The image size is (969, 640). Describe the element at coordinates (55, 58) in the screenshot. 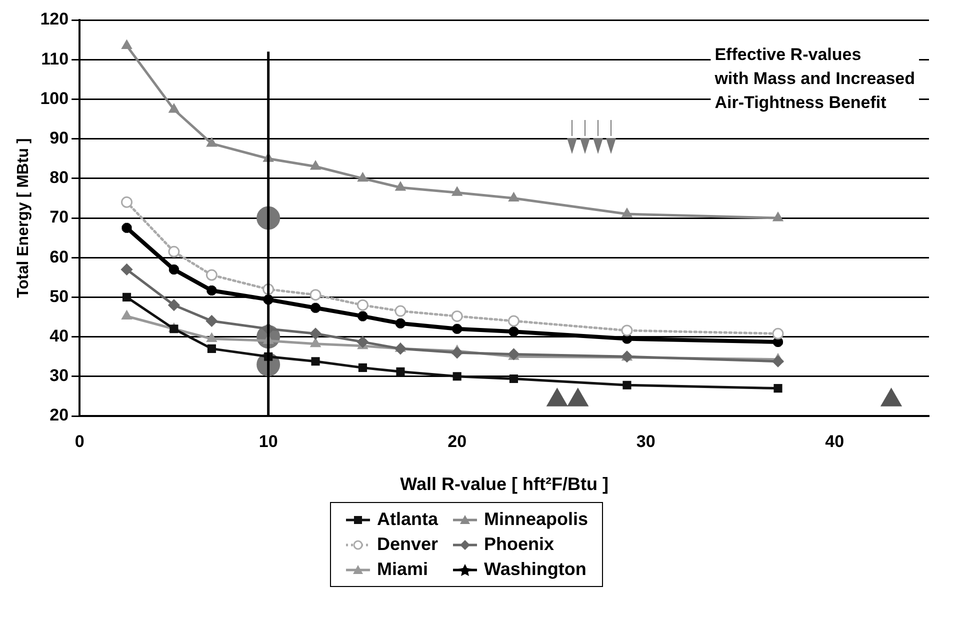

I see `y-tick-label: 110` at that location.